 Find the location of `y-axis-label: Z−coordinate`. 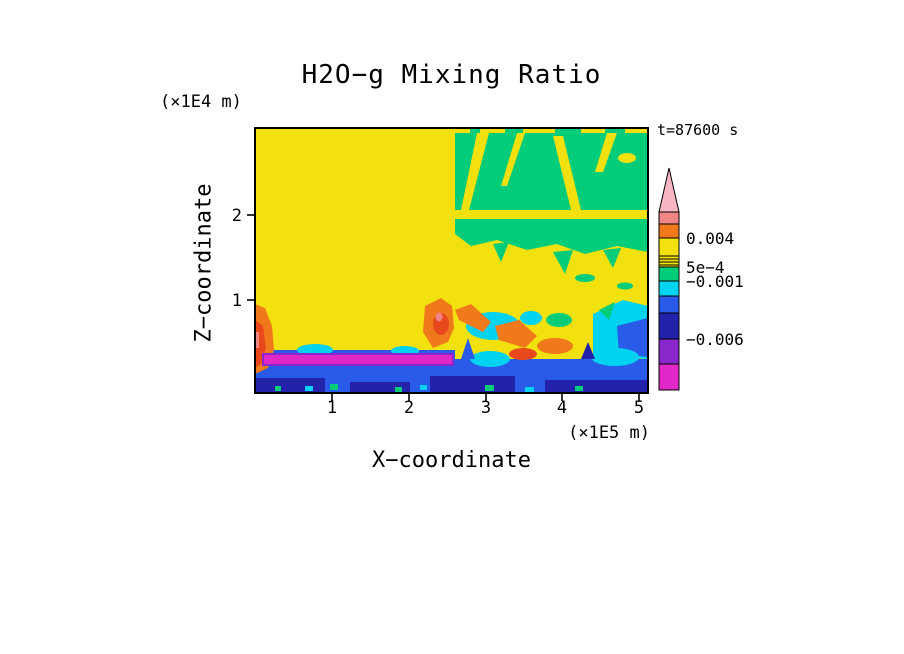

y-axis-label: Z−coordinate is located at coordinates (204, 263).